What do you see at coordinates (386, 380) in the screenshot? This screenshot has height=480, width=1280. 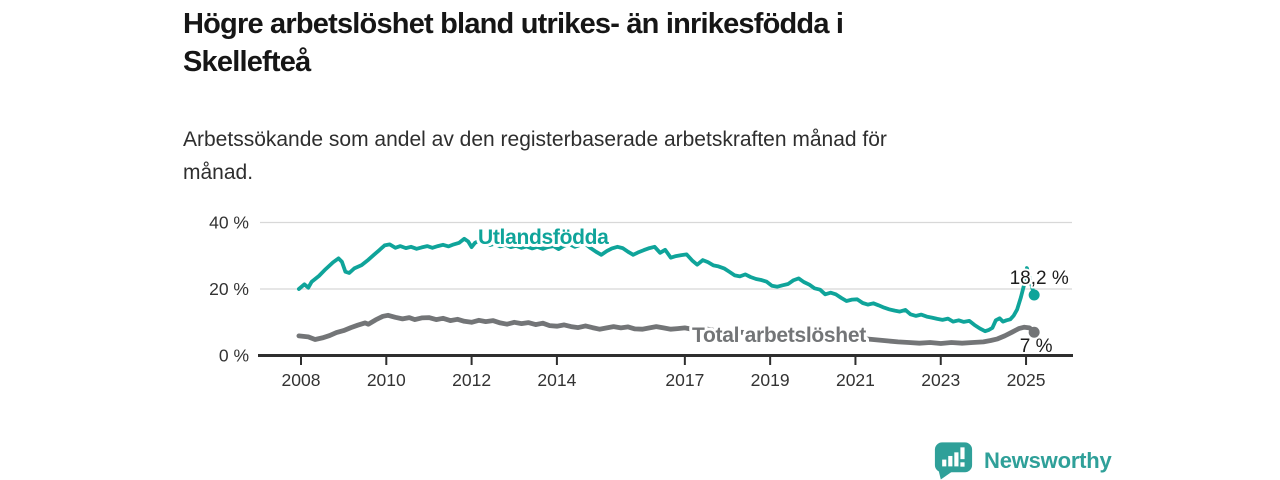 I see `x-axis-tick-label: 2010` at bounding box center [386, 380].